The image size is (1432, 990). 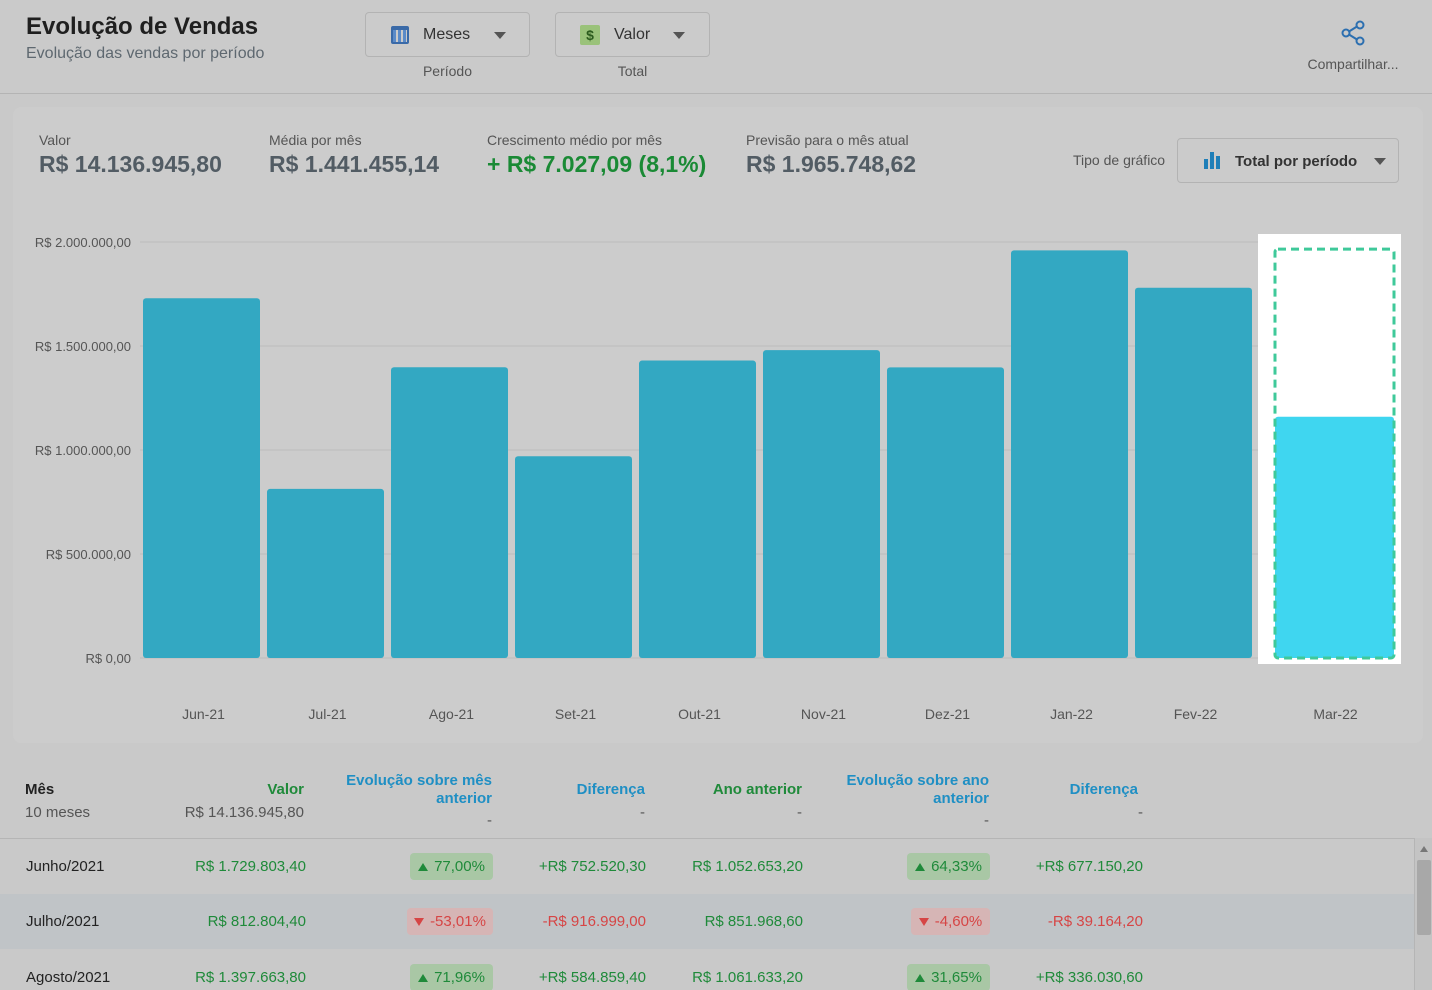 What do you see at coordinates (956, 977) in the screenshot?
I see `evolution-value: 31,65%` at bounding box center [956, 977].